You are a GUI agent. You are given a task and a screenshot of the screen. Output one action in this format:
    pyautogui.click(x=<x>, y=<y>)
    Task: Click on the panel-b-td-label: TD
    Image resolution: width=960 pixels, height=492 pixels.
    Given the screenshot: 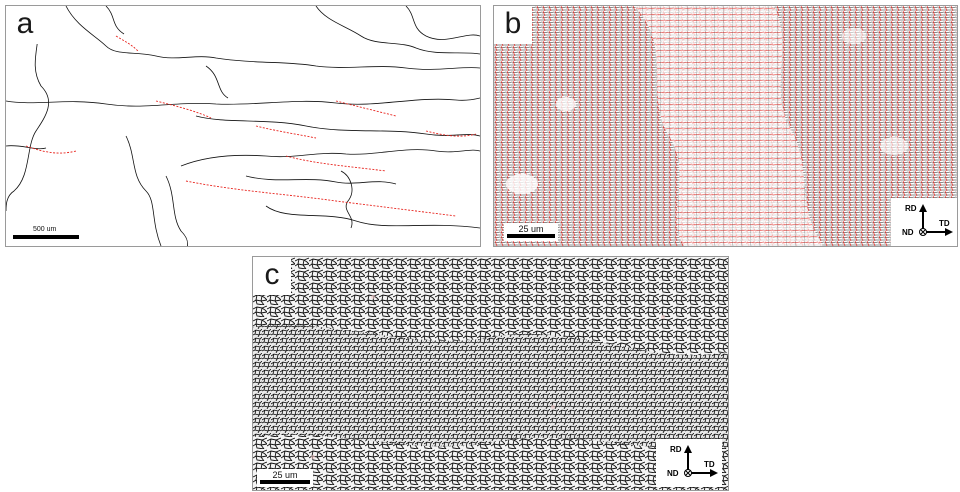 What is the action you would take?
    pyautogui.click(x=944, y=223)
    